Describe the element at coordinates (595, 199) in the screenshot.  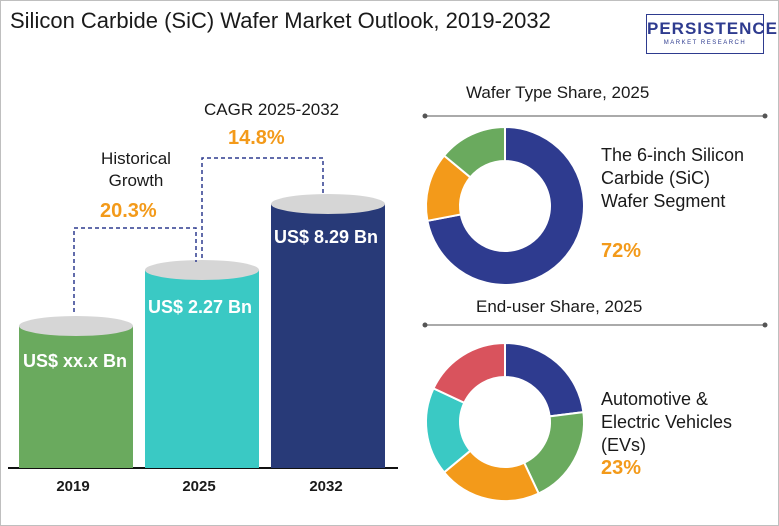
I see `wafer-type-donut` at that location.